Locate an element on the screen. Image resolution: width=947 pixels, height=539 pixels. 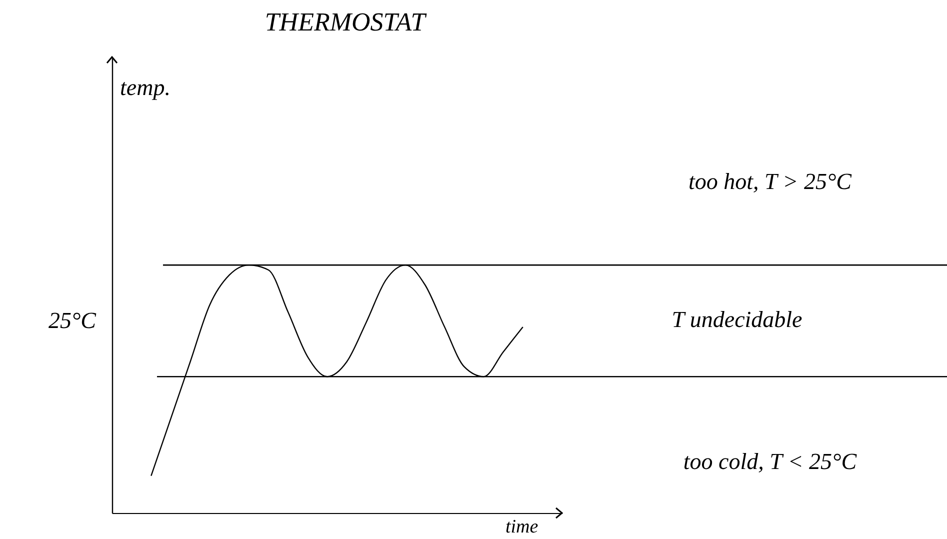
text: T undecidable is located at coordinates (737, 319).